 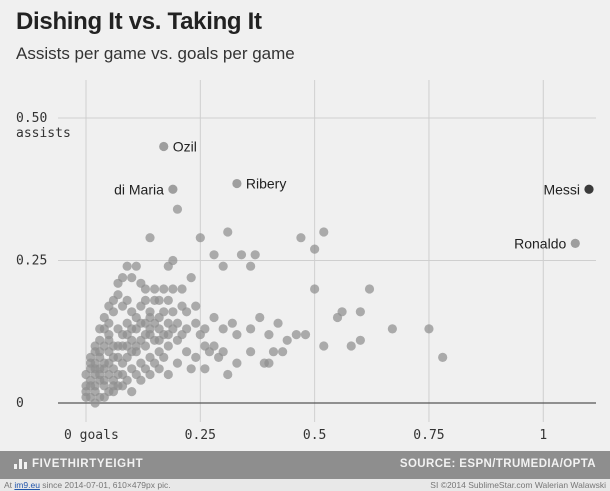 What do you see at coordinates (540, 243) in the screenshot?
I see `point-label: Ronaldo` at bounding box center [540, 243].